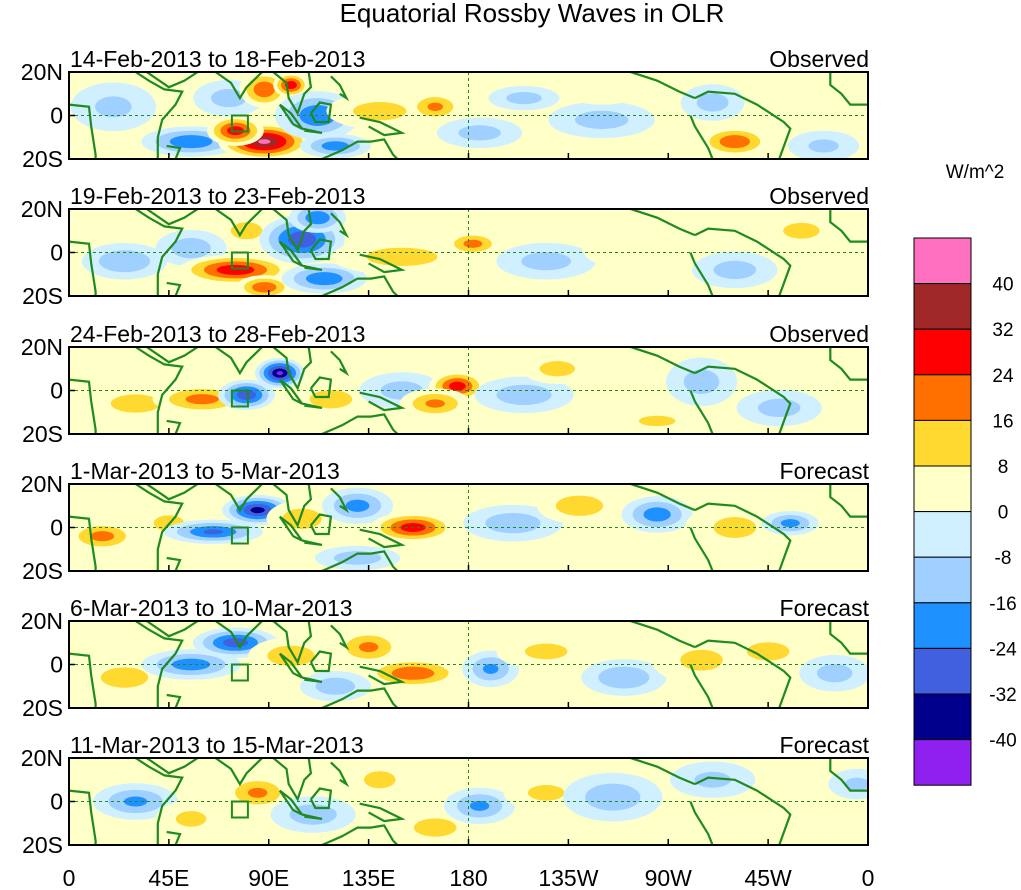 The width and height of the screenshot is (1021, 890). What do you see at coordinates (532, 14) in the screenshot?
I see `chart-title: Equatorial Rossby Waves in OLR` at bounding box center [532, 14].